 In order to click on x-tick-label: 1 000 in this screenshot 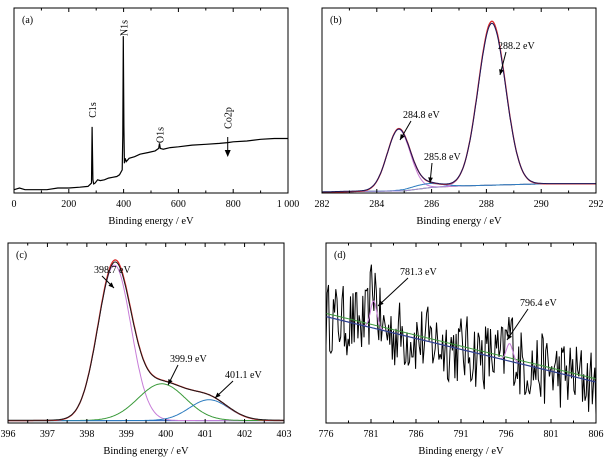, I will do `click(288, 204)`.